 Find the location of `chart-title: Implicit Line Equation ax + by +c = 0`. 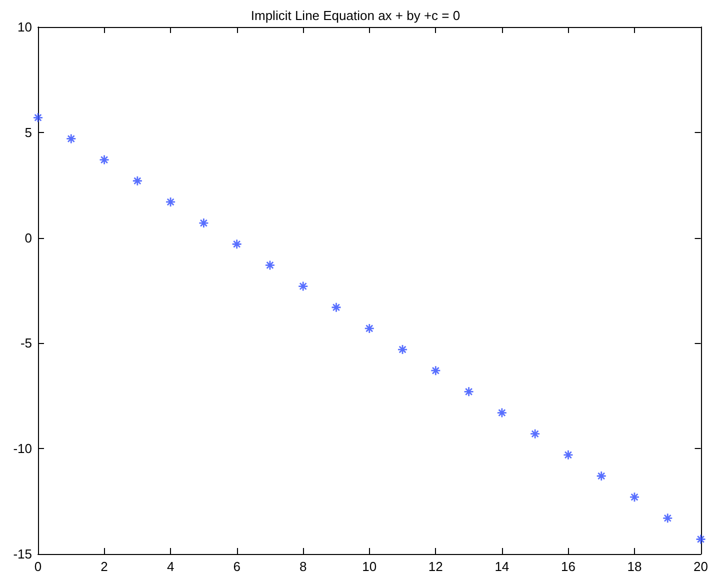

chart-title: Implicit Line Equation ax + by +c = 0 is located at coordinates (355, 15).